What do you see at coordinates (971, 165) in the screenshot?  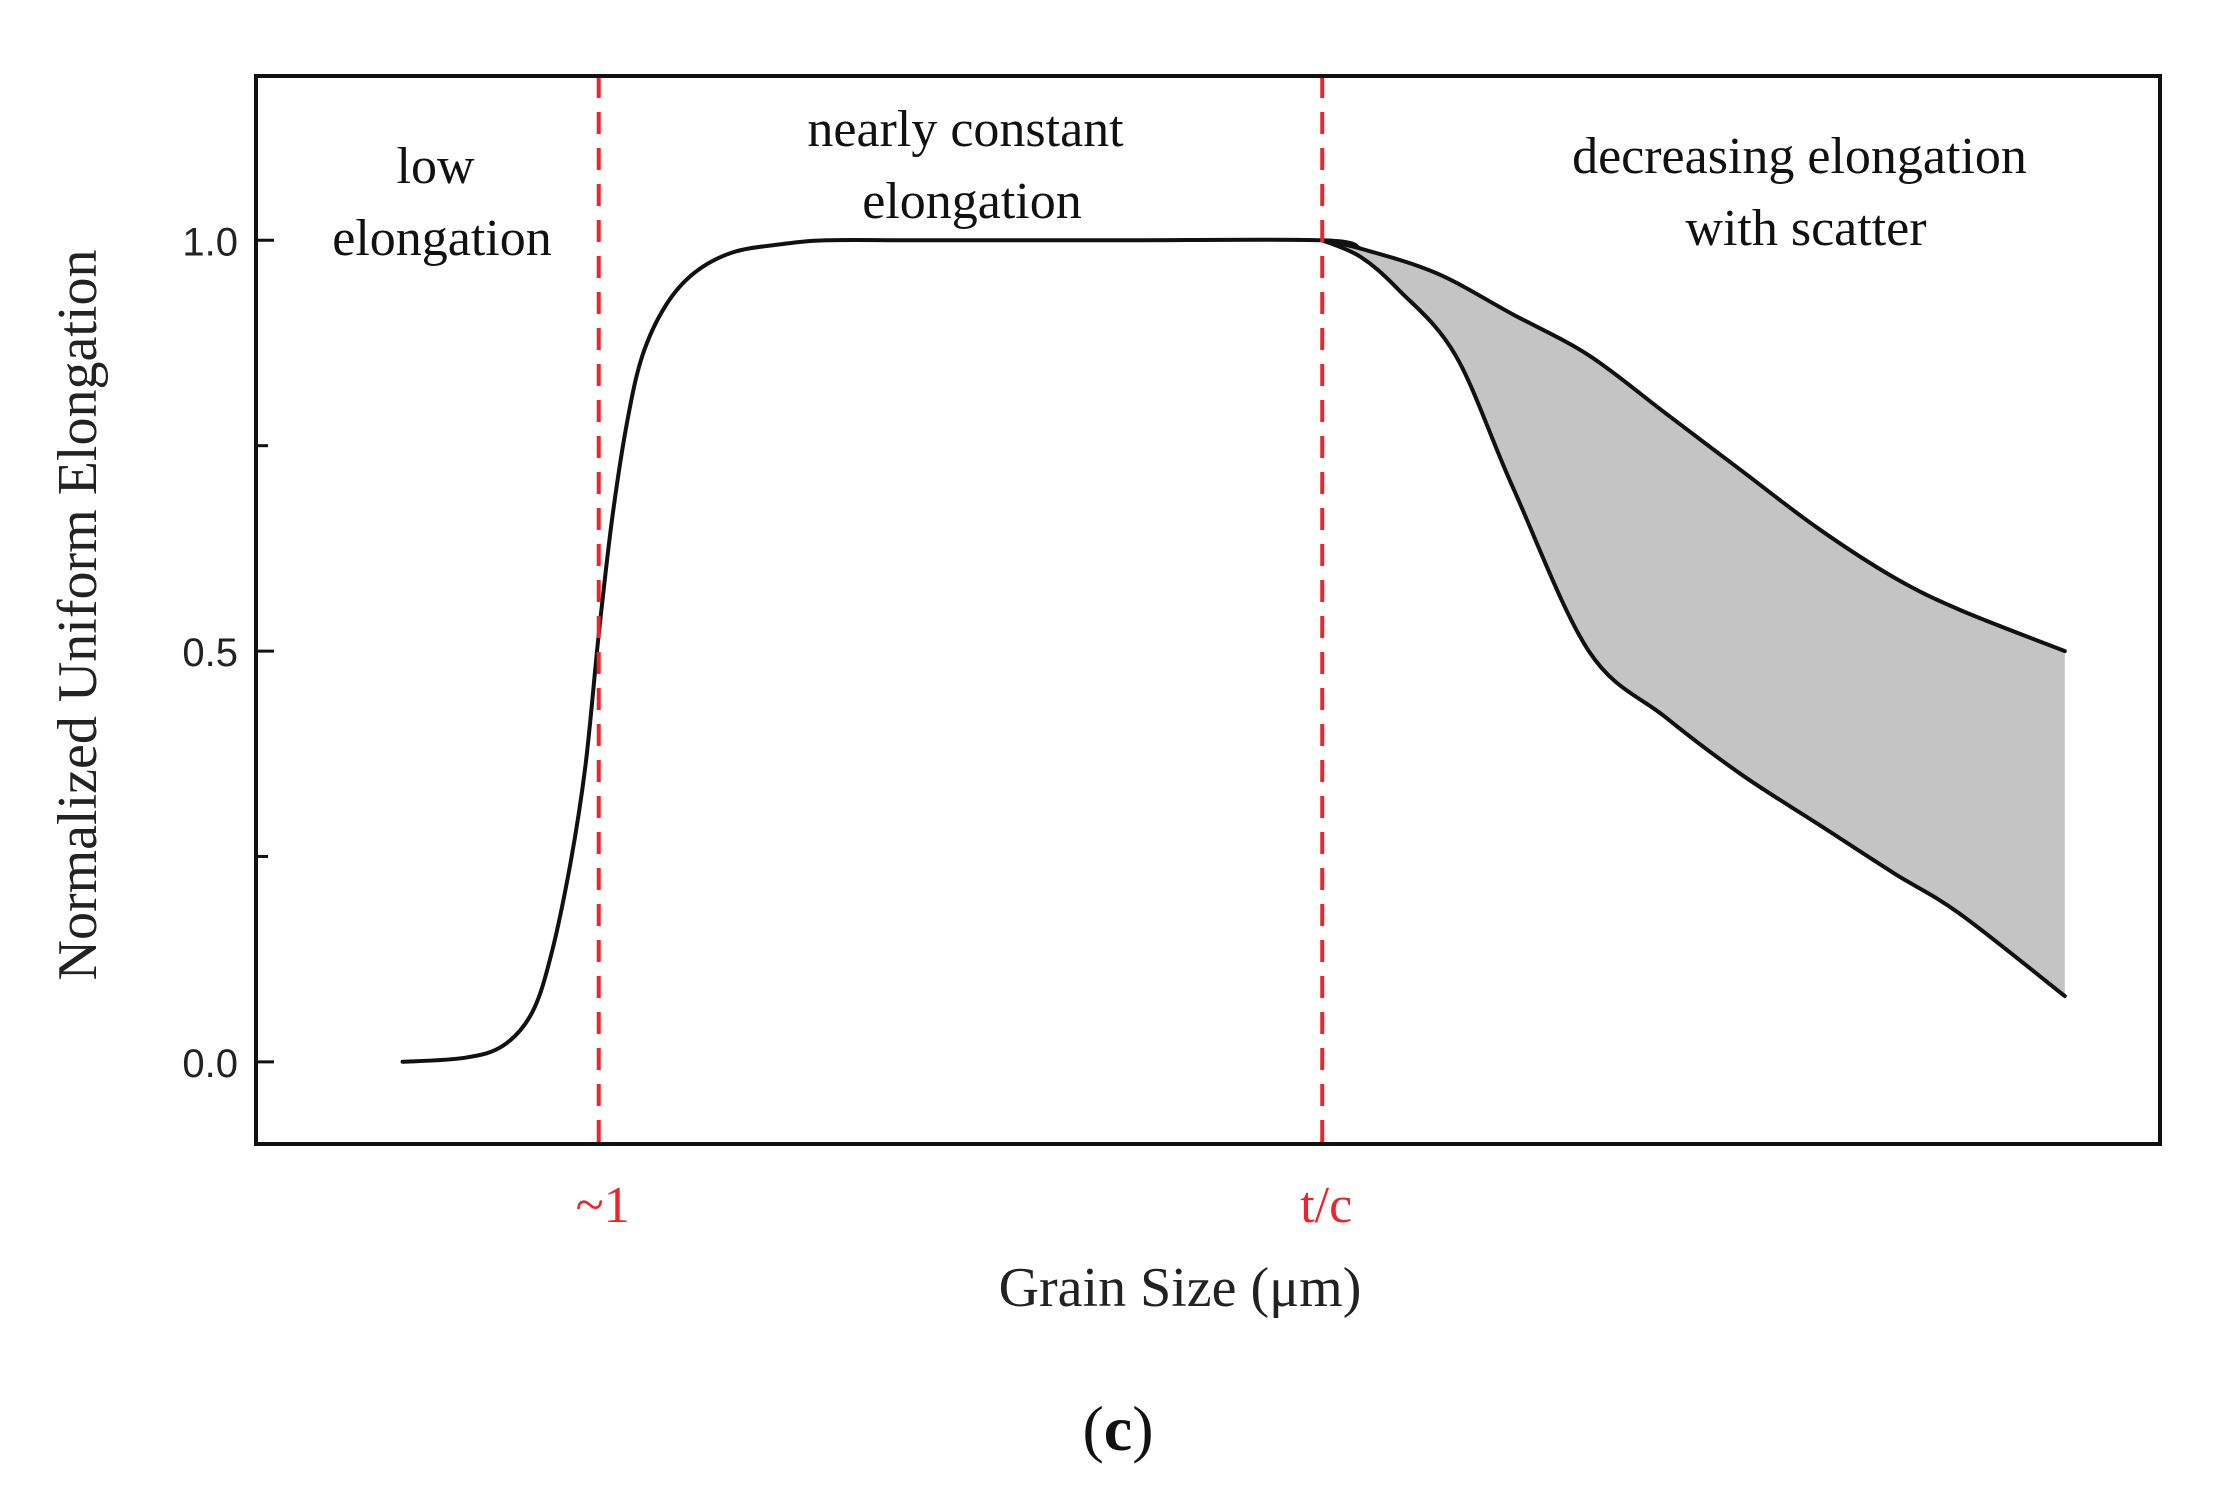 I see `annotation-nearly-constant: nearly constant elongation` at bounding box center [971, 165].